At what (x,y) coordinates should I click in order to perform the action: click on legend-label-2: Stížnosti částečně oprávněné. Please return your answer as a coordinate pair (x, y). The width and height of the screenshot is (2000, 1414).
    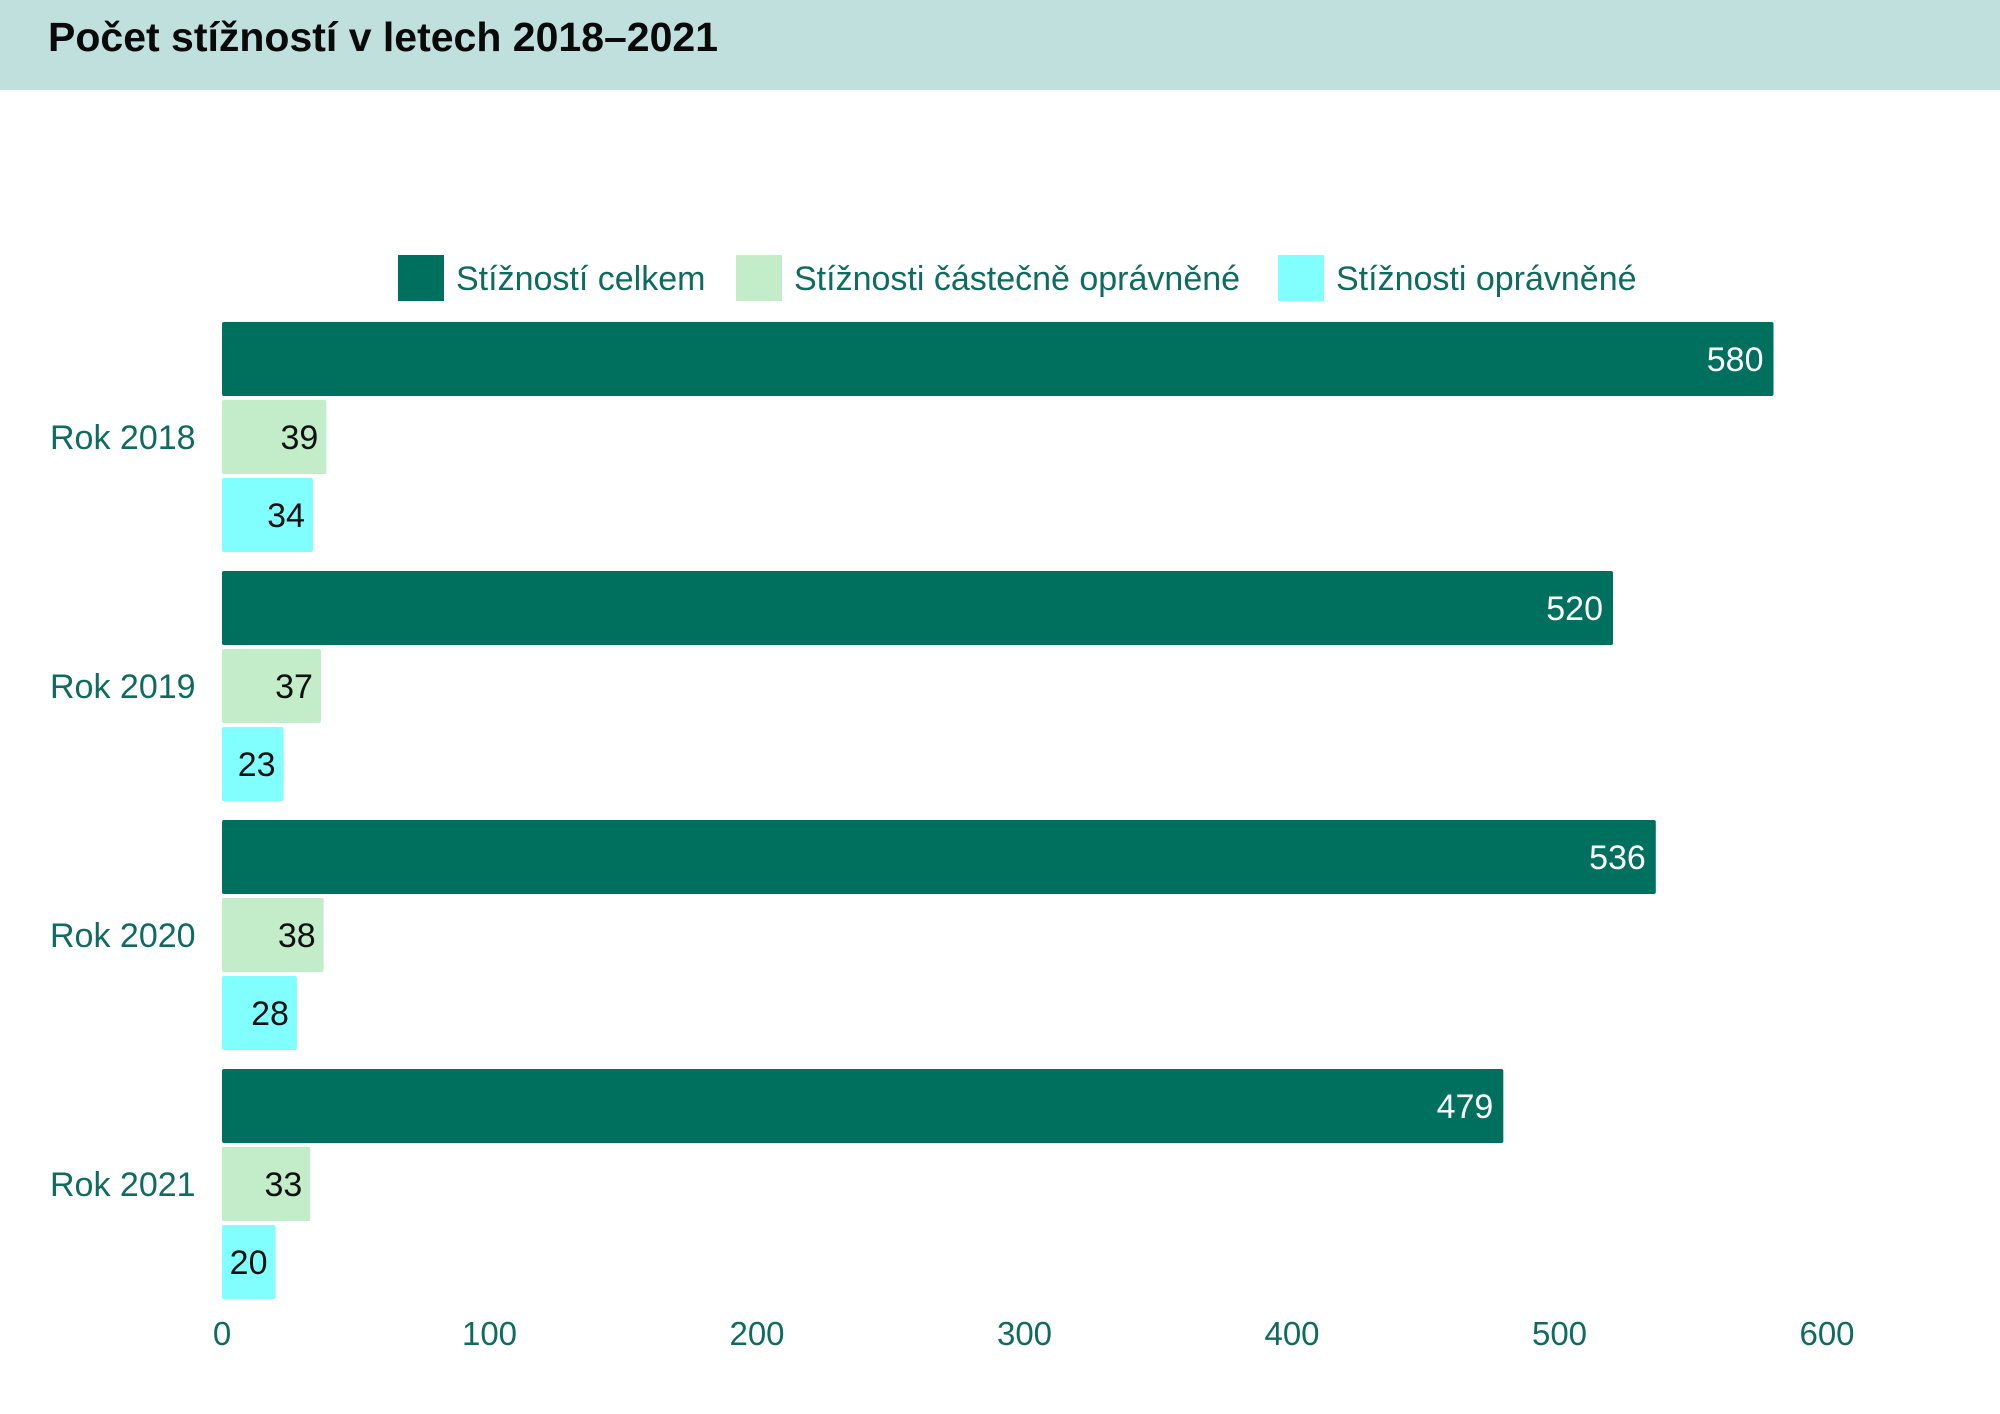
    Looking at the image, I should click on (1017, 279).